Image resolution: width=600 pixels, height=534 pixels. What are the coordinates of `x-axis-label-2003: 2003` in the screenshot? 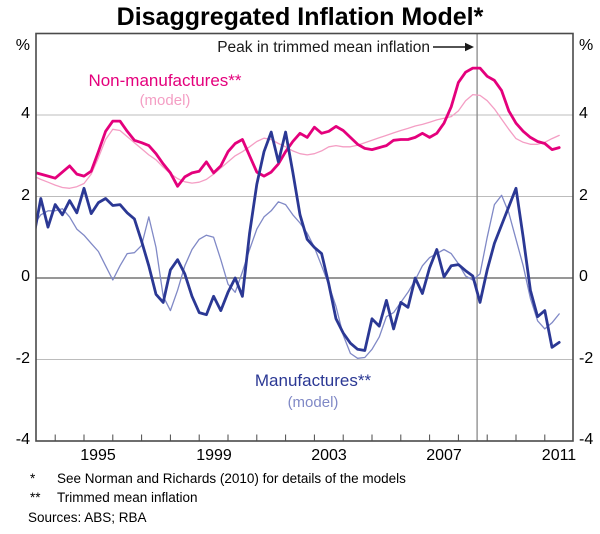 It's located at (329, 455).